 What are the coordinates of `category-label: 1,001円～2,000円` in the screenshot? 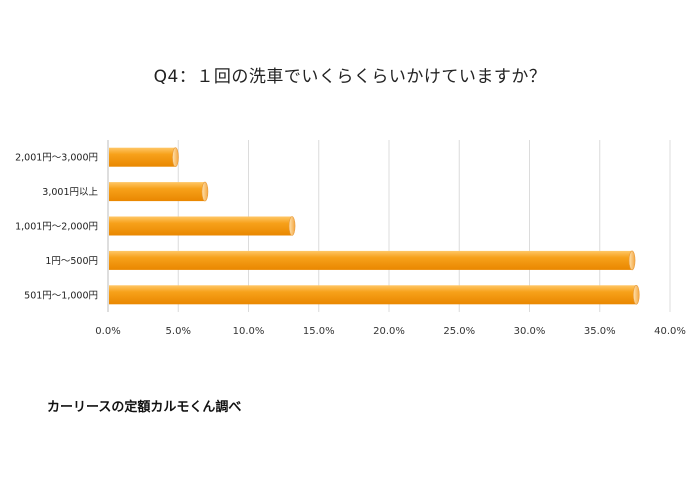 It's located at (56, 227).